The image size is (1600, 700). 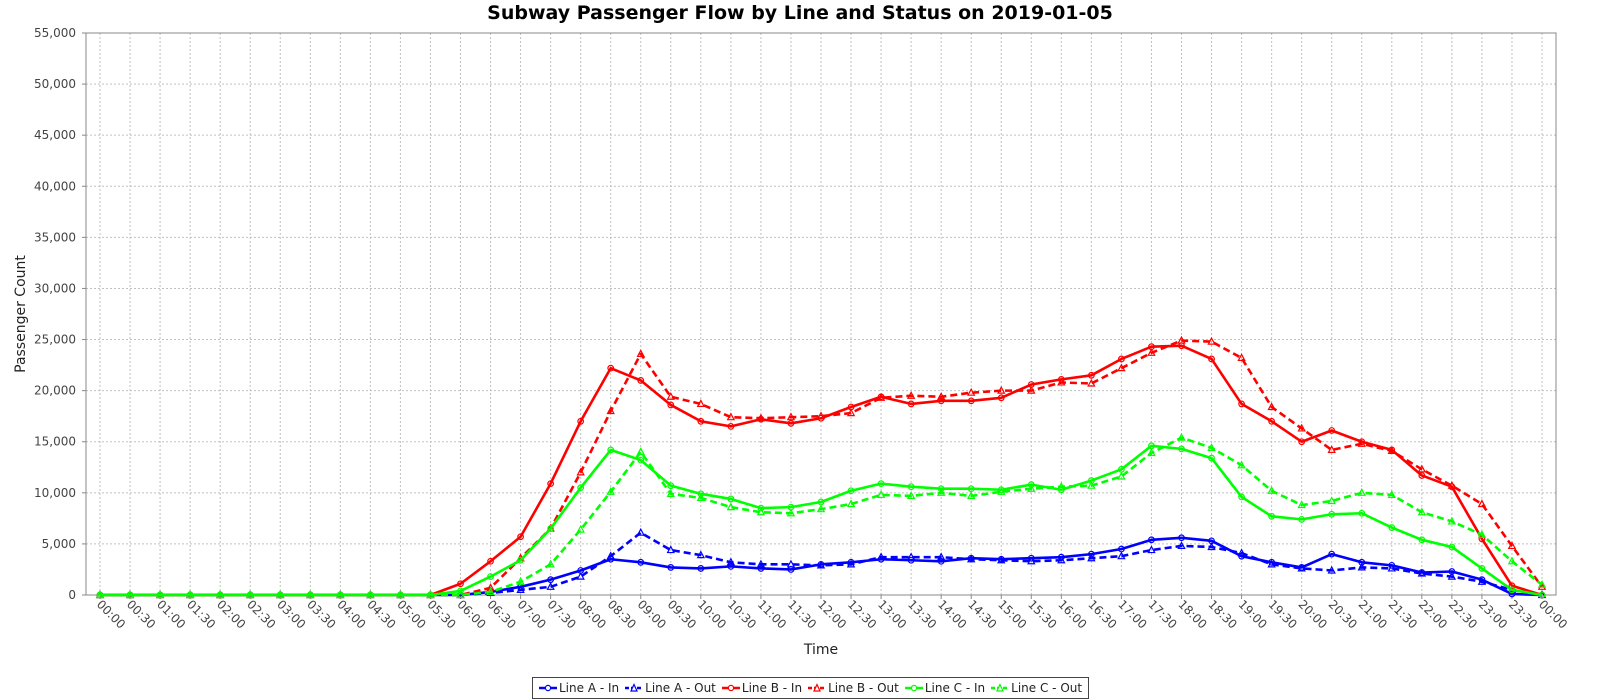 What do you see at coordinates (682, 614) in the screenshot?
I see `x-tick-label: 09:30` at bounding box center [682, 614].